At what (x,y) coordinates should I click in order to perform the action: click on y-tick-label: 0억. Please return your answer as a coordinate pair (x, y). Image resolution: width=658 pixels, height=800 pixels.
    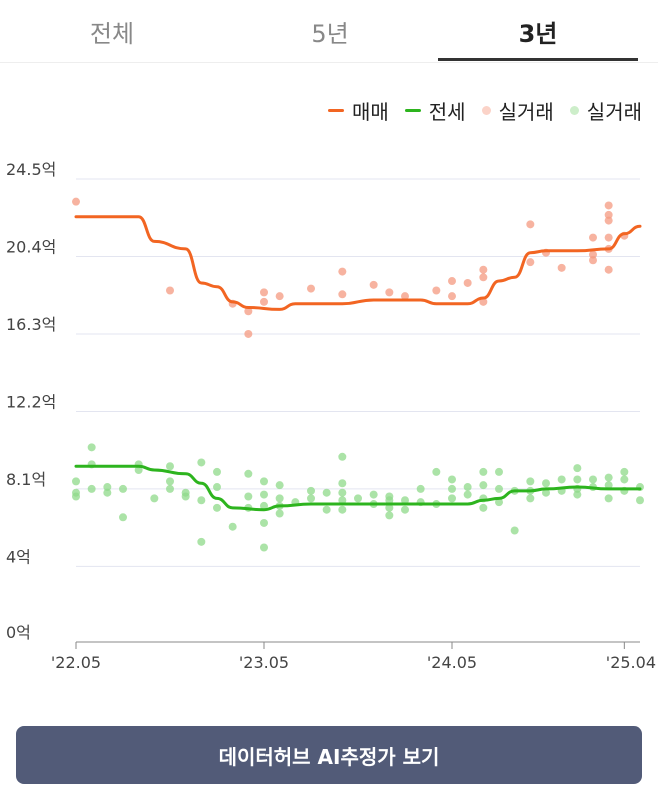
    Looking at the image, I should click on (18, 632).